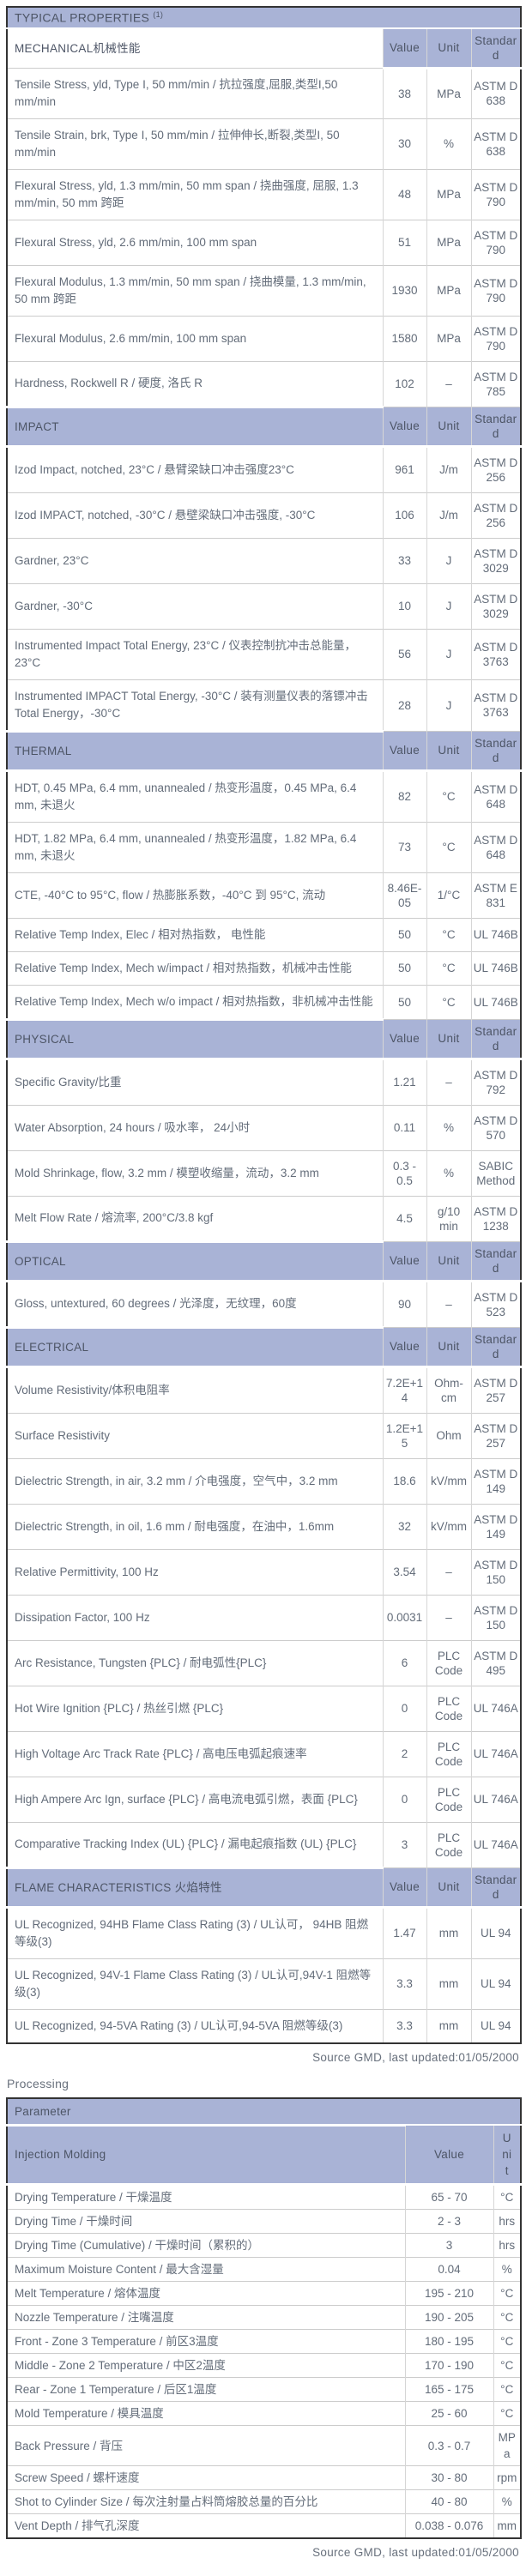  Describe the element at coordinates (404, 469) in the screenshot. I see `property-value: 961` at that location.